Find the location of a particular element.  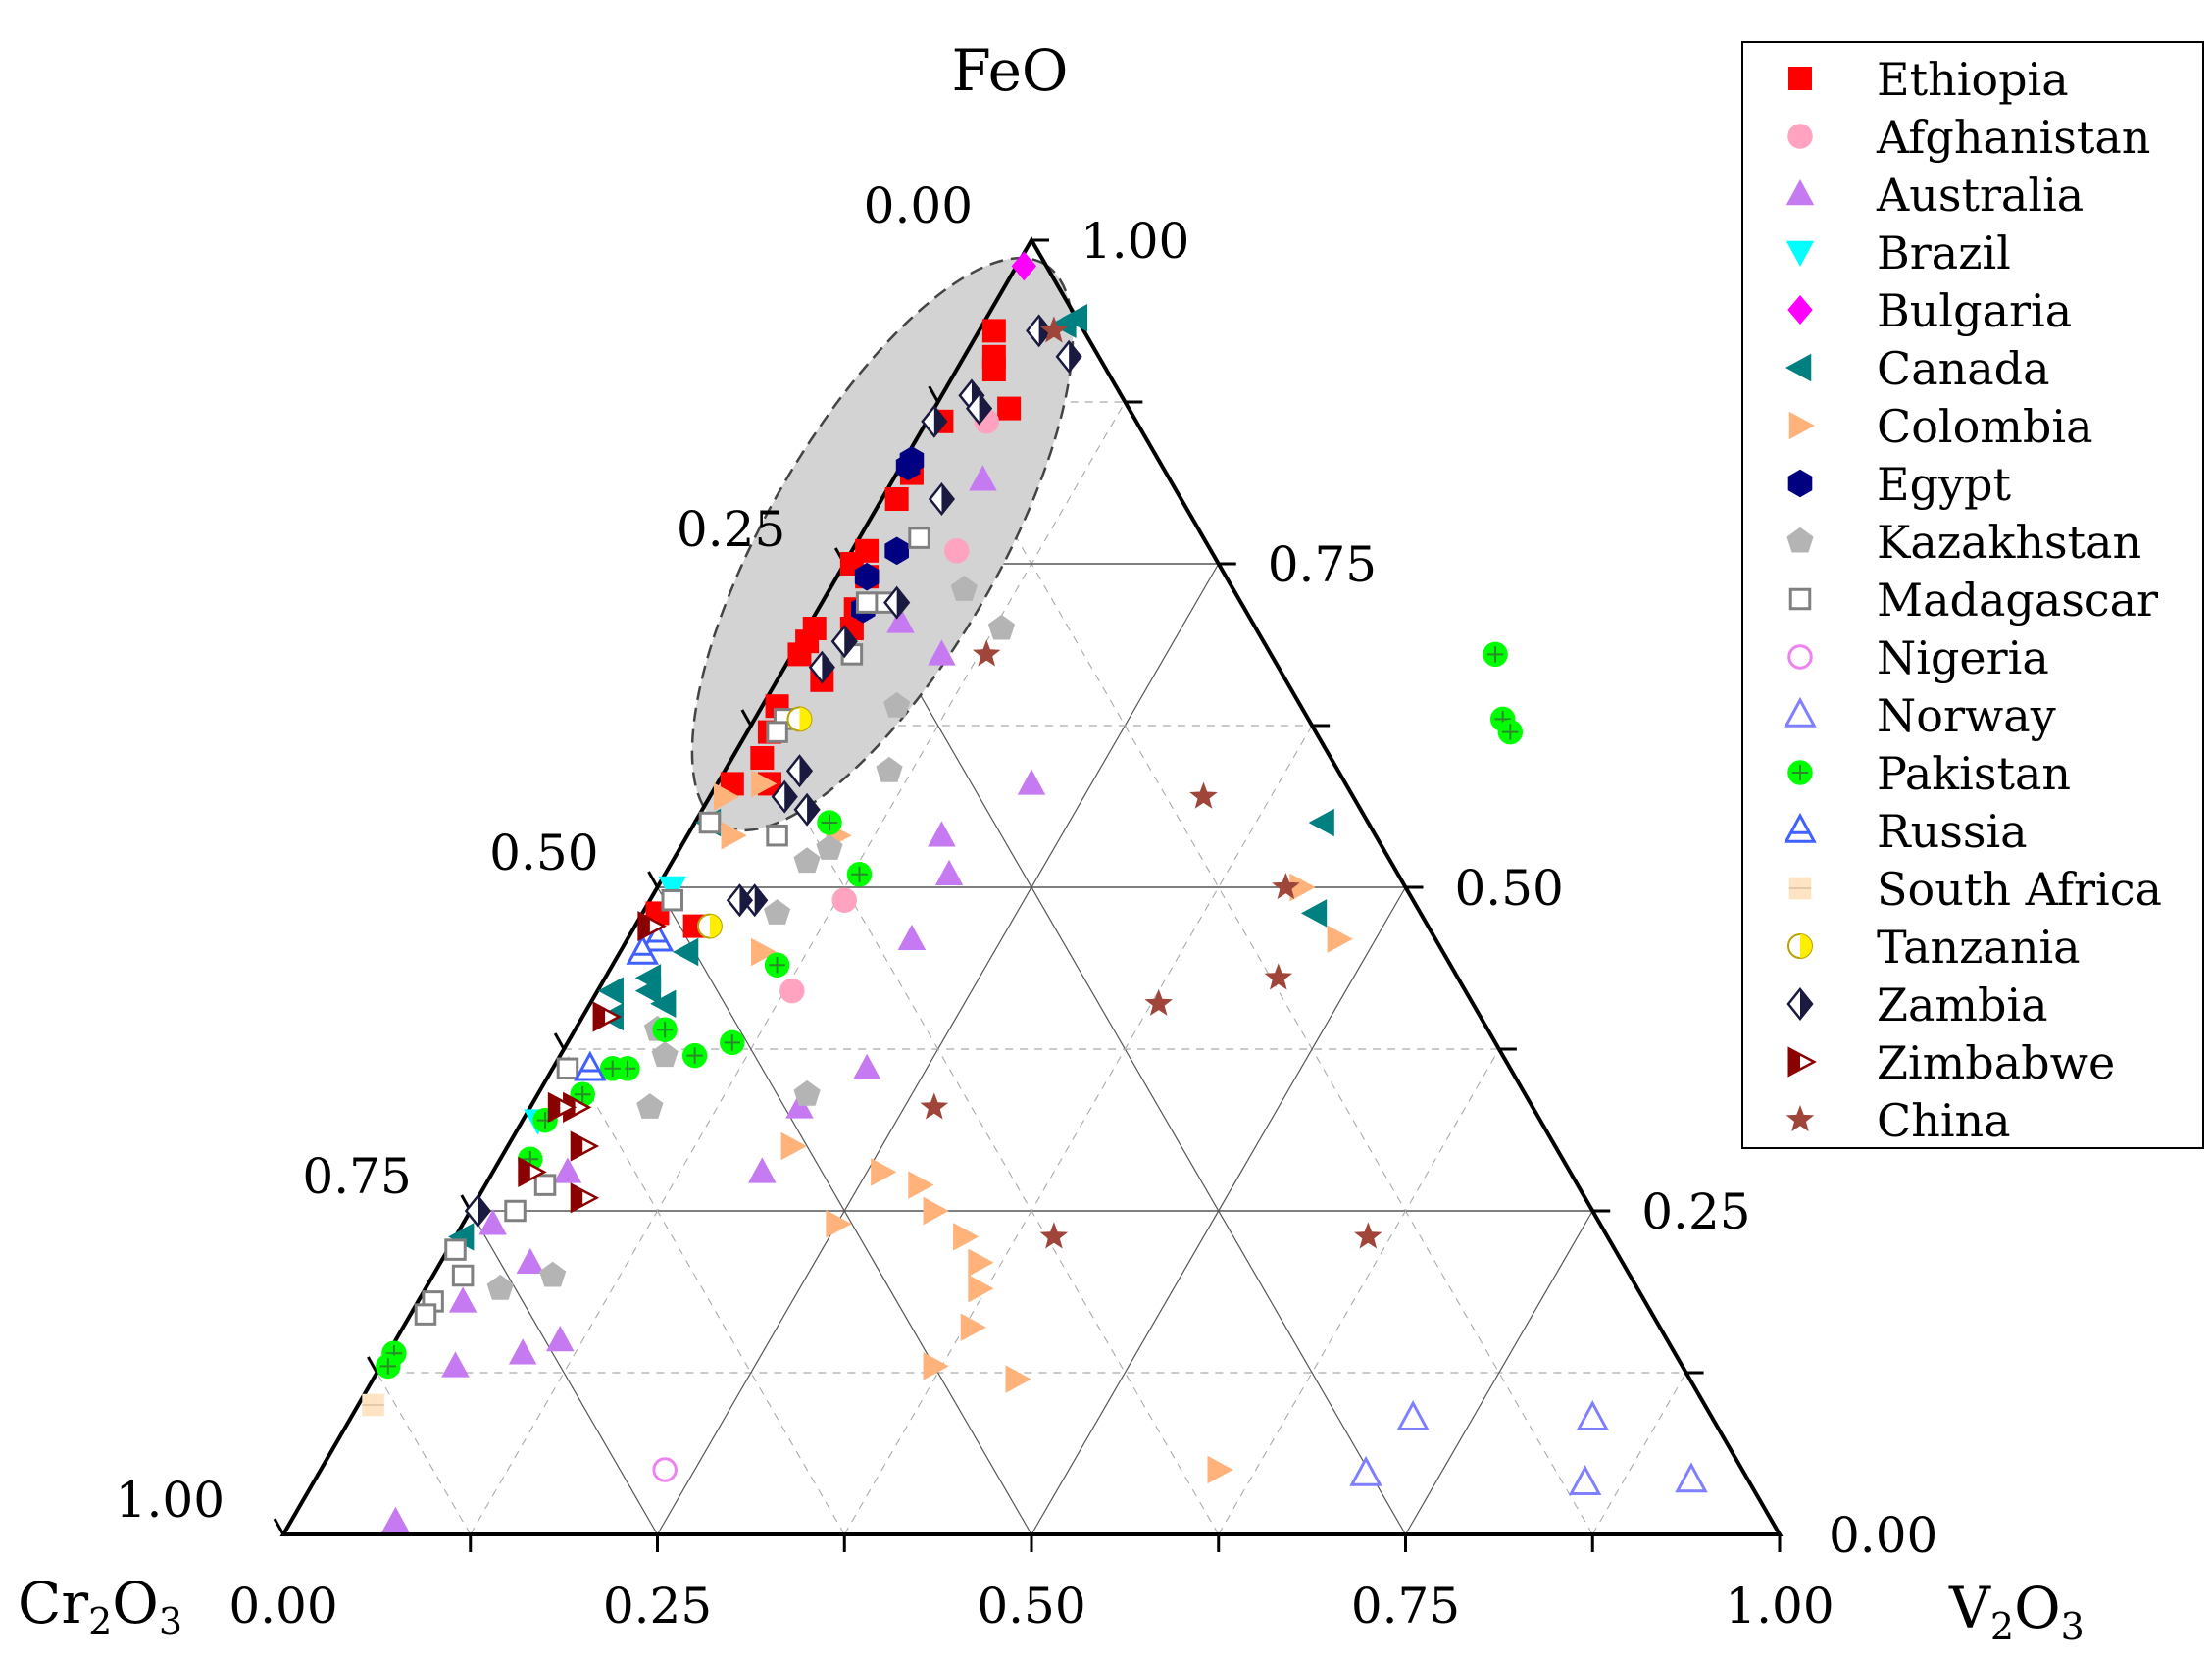

legend-label-brazil: Brazil is located at coordinates (1944, 252).